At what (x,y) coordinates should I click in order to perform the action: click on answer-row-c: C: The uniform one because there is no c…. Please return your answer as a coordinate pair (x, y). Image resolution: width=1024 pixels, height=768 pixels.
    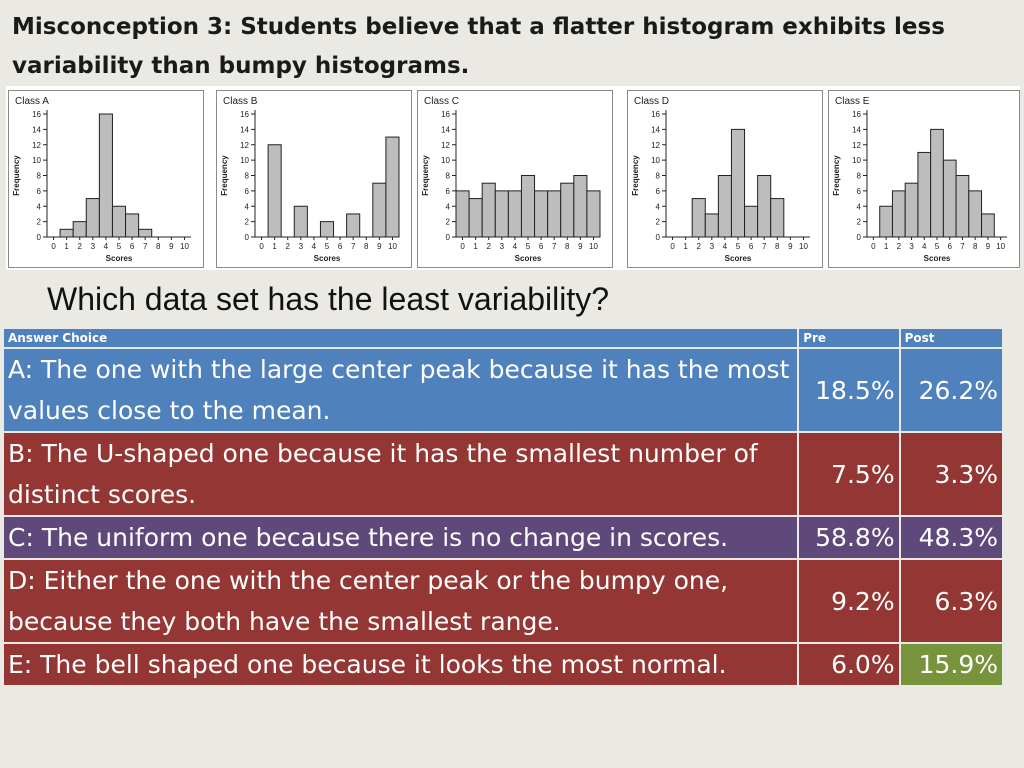
    Looking at the image, I should click on (503, 537).